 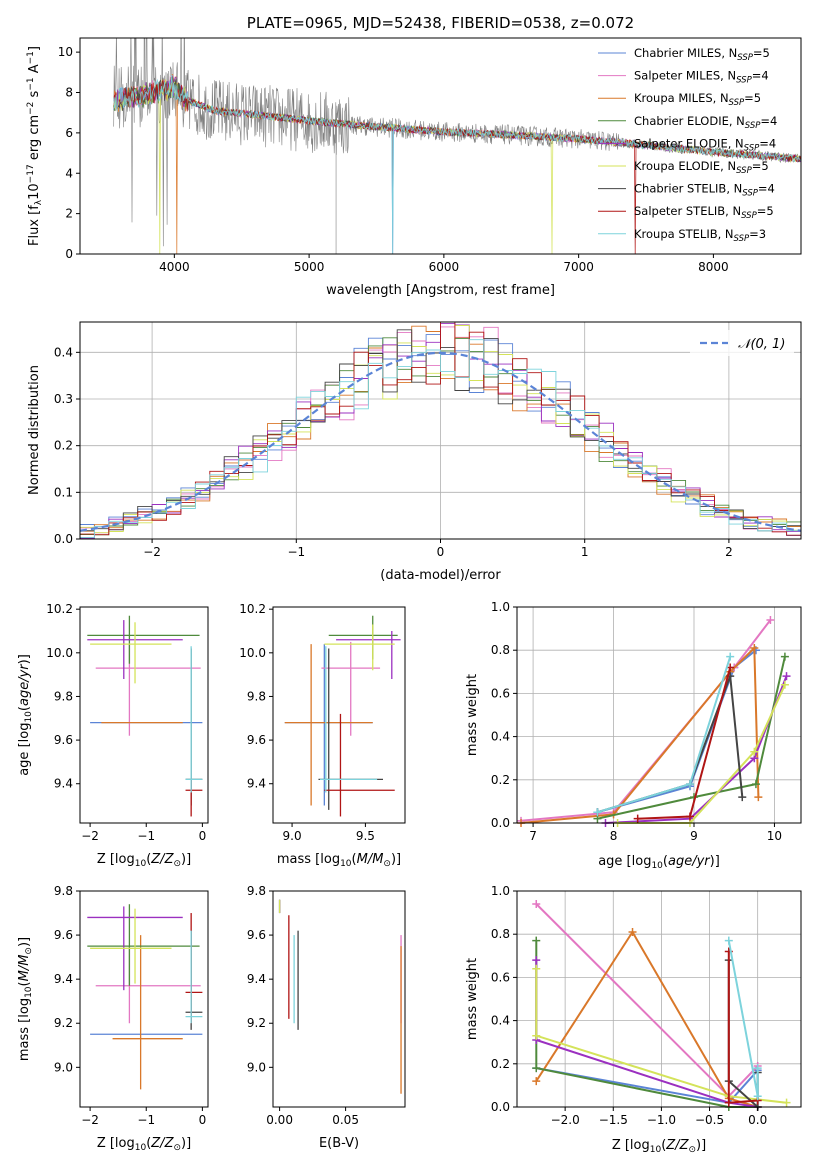 What do you see at coordinates (681, 98) in the screenshot?
I see `legend-model: Kroupa MILES, N` at bounding box center [681, 98].